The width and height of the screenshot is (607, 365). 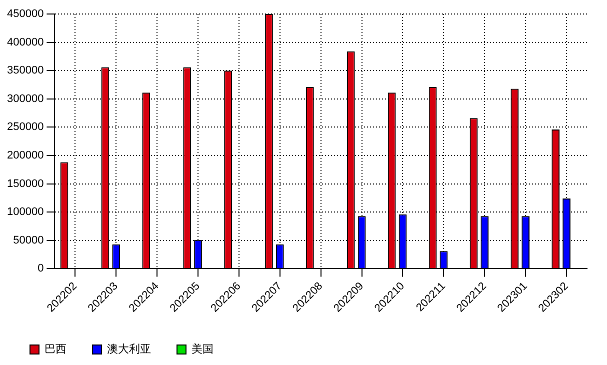 What do you see at coordinates (203, 349) in the screenshot?
I see `legend-label: 美国` at bounding box center [203, 349].